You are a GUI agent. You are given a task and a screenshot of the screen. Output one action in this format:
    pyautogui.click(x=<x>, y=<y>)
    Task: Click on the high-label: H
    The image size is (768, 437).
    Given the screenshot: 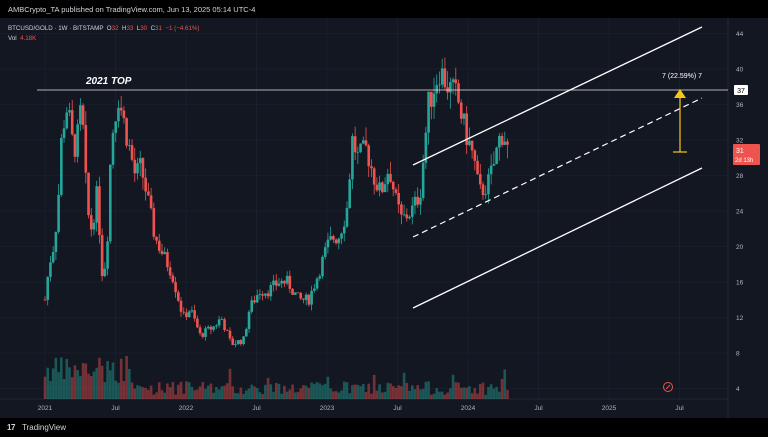 What is the action you would take?
    pyautogui.click(x=124, y=28)
    